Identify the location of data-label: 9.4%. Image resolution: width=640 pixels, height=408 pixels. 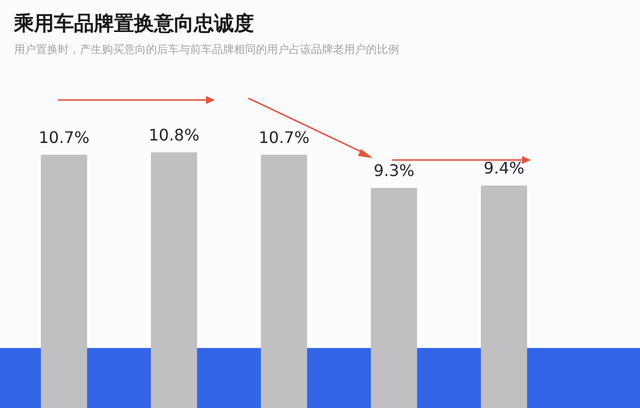
(504, 168).